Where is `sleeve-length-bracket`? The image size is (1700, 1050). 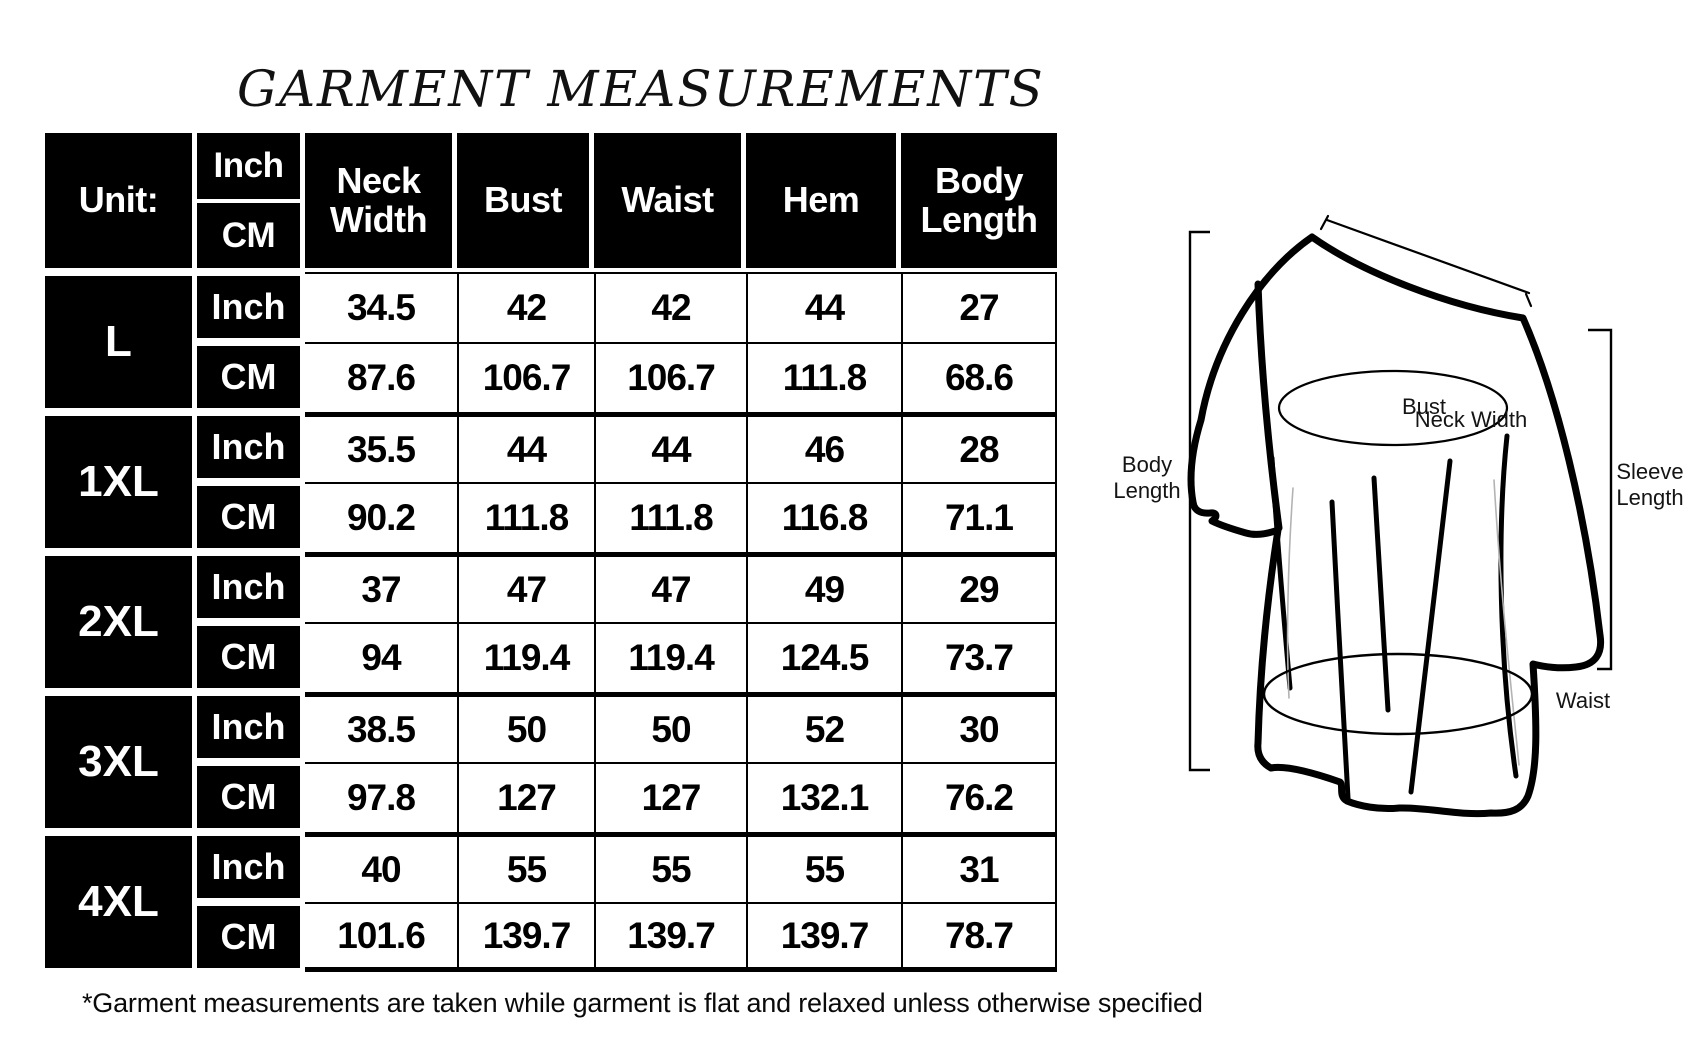
sleeve-length-bracket is located at coordinates (1600, 499).